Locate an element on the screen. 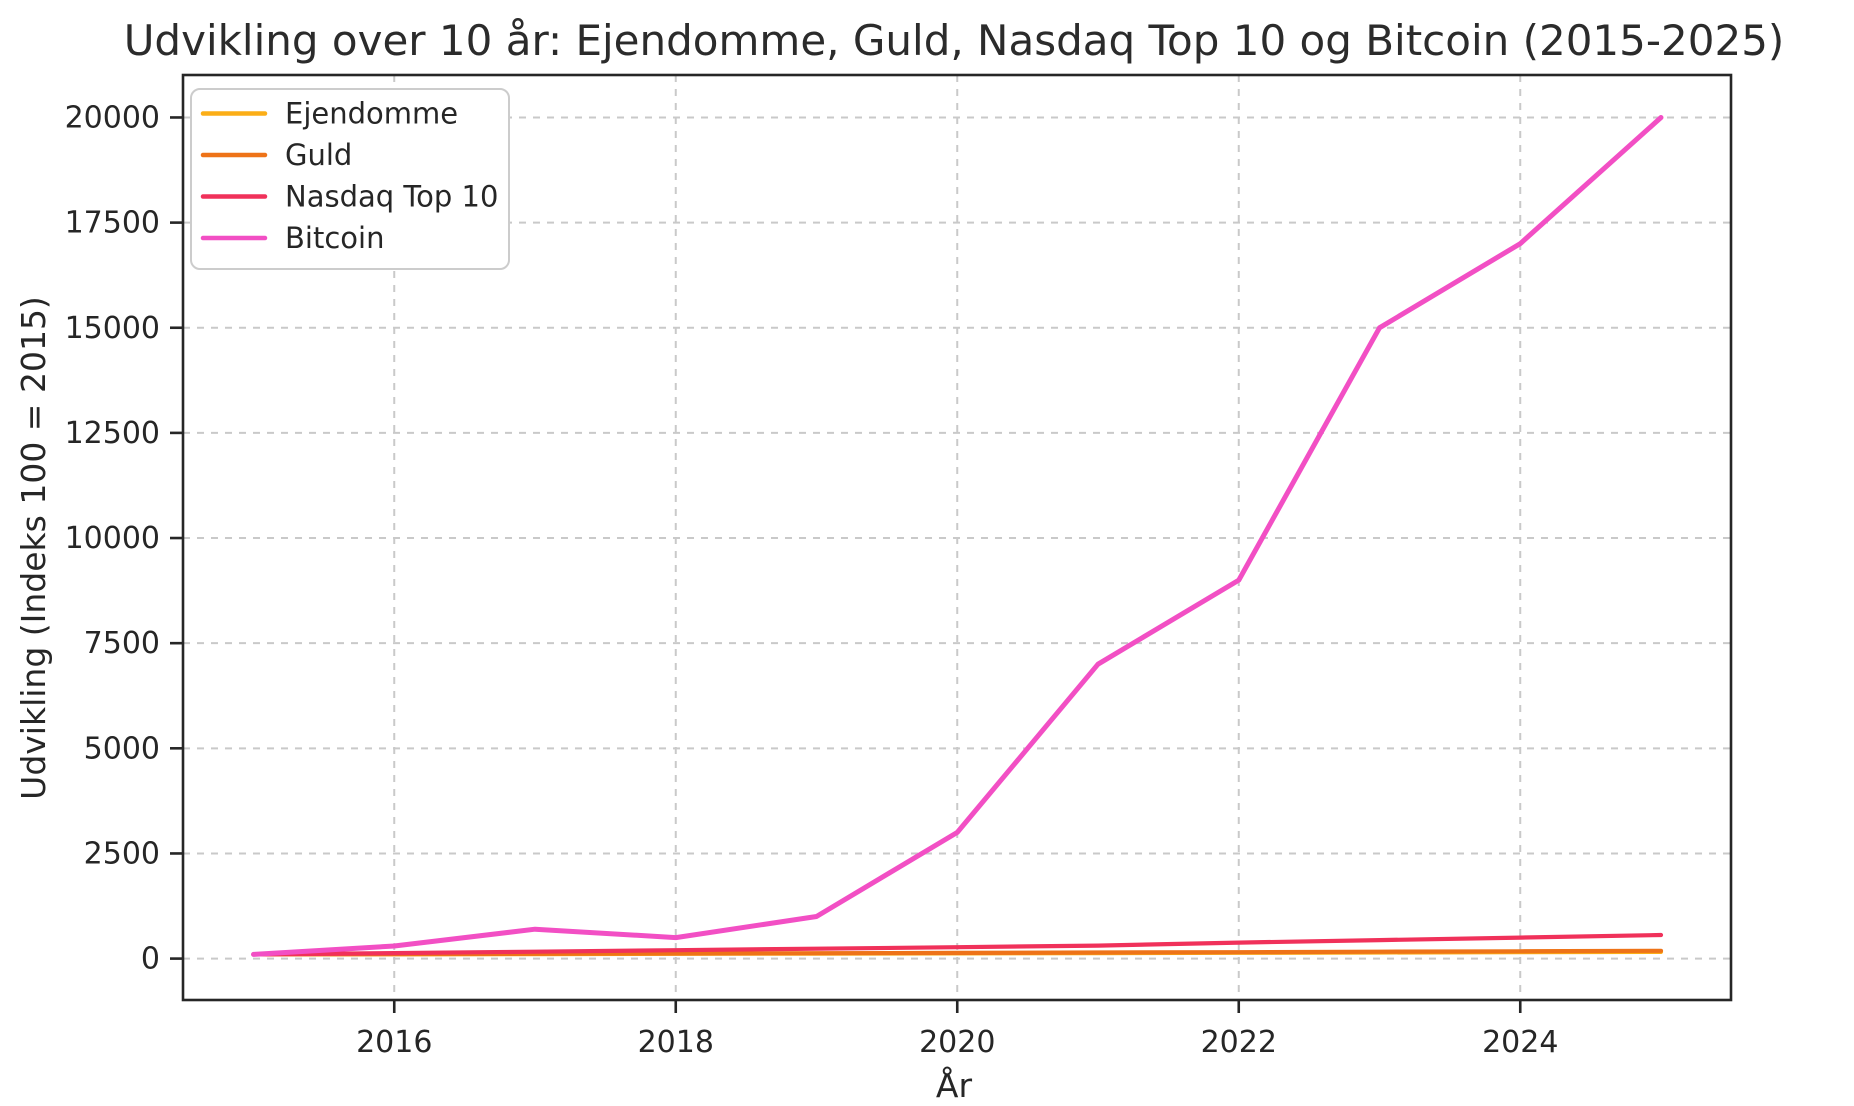 The width and height of the screenshot is (1854, 1106). legend-box is located at coordinates (350, 179).